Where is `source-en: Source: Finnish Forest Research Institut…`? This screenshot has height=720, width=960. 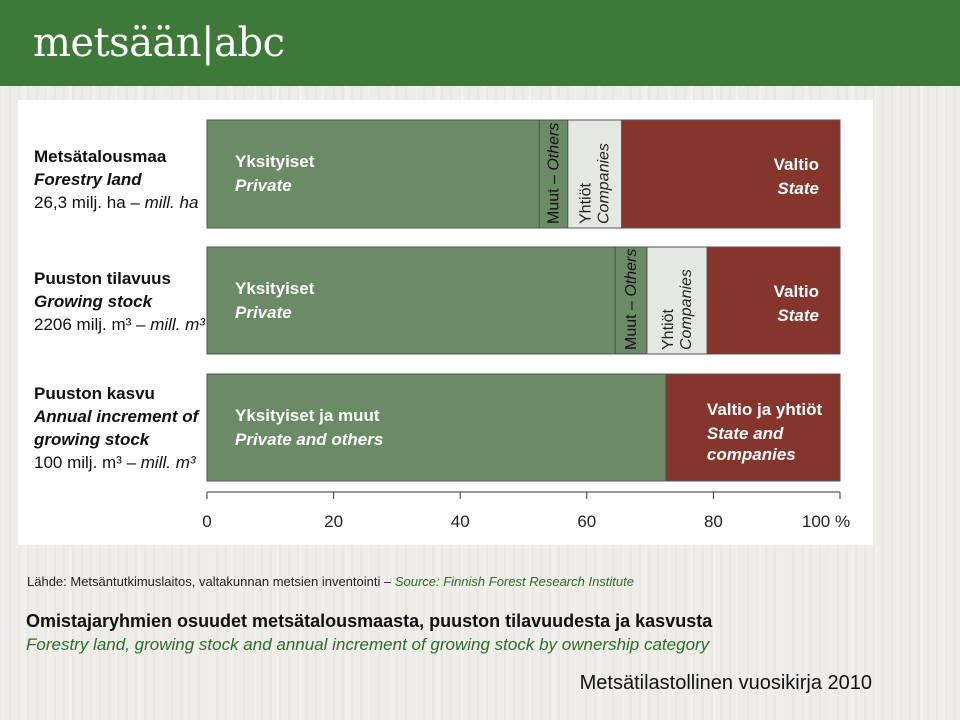 source-en: Source: Finnish Forest Research Institut… is located at coordinates (514, 581).